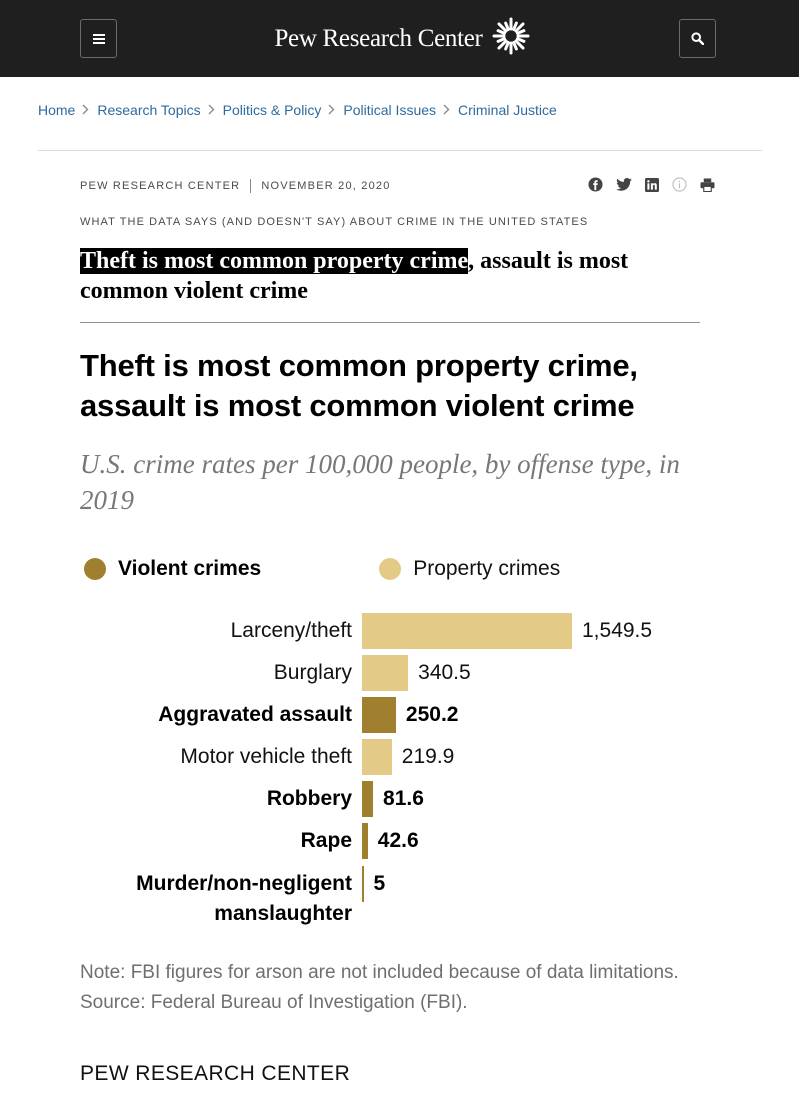 This screenshot has width=799, height=1114. What do you see at coordinates (322, 569) in the screenshot?
I see `chart-legend: Violent crimes Property crimes` at bounding box center [322, 569].